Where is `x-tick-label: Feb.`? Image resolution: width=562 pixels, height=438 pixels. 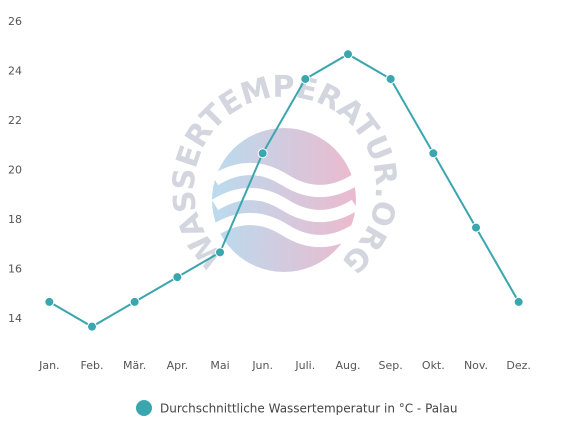 x-tick-label: Feb. is located at coordinates (92, 365).